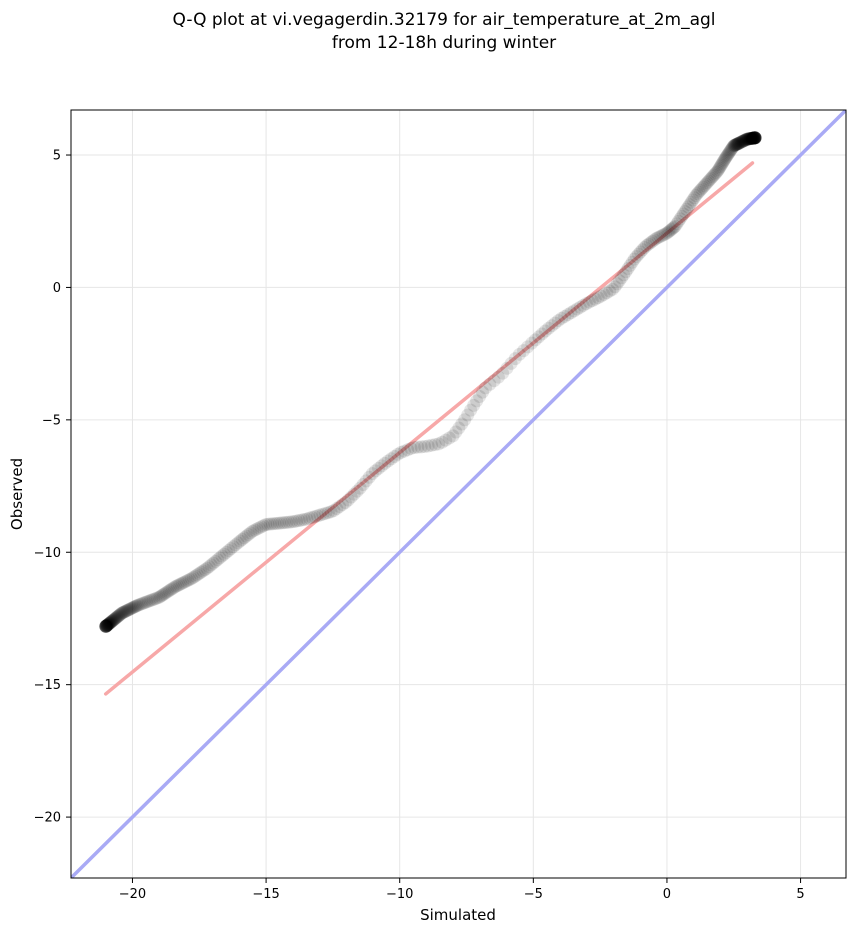  Describe the element at coordinates (57, 288) in the screenshot. I see `y-tick-label: 0` at that location.